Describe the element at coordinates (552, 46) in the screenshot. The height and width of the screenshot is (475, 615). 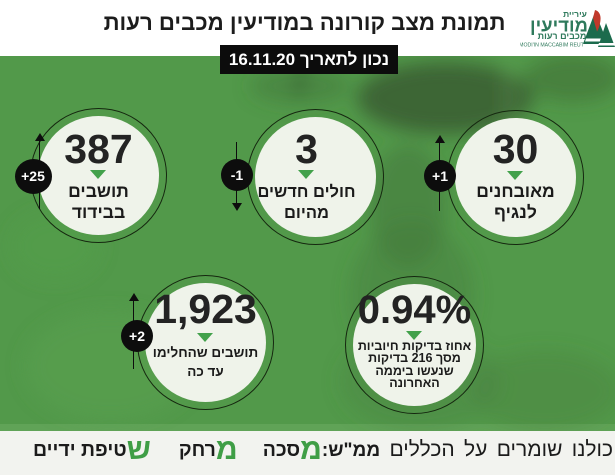
I see `svg-text: MODI'IN MACCABIM REUT` at that location.